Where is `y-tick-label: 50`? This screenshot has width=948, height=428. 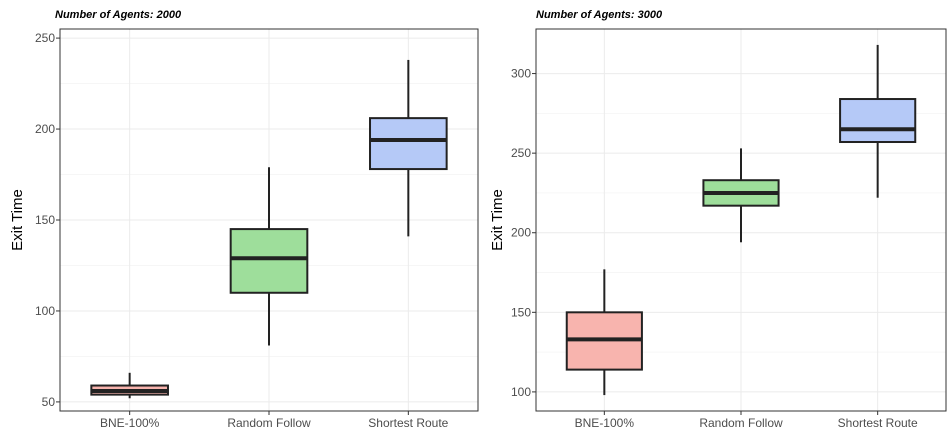 y-tick-label: 50 is located at coordinates (49, 402).